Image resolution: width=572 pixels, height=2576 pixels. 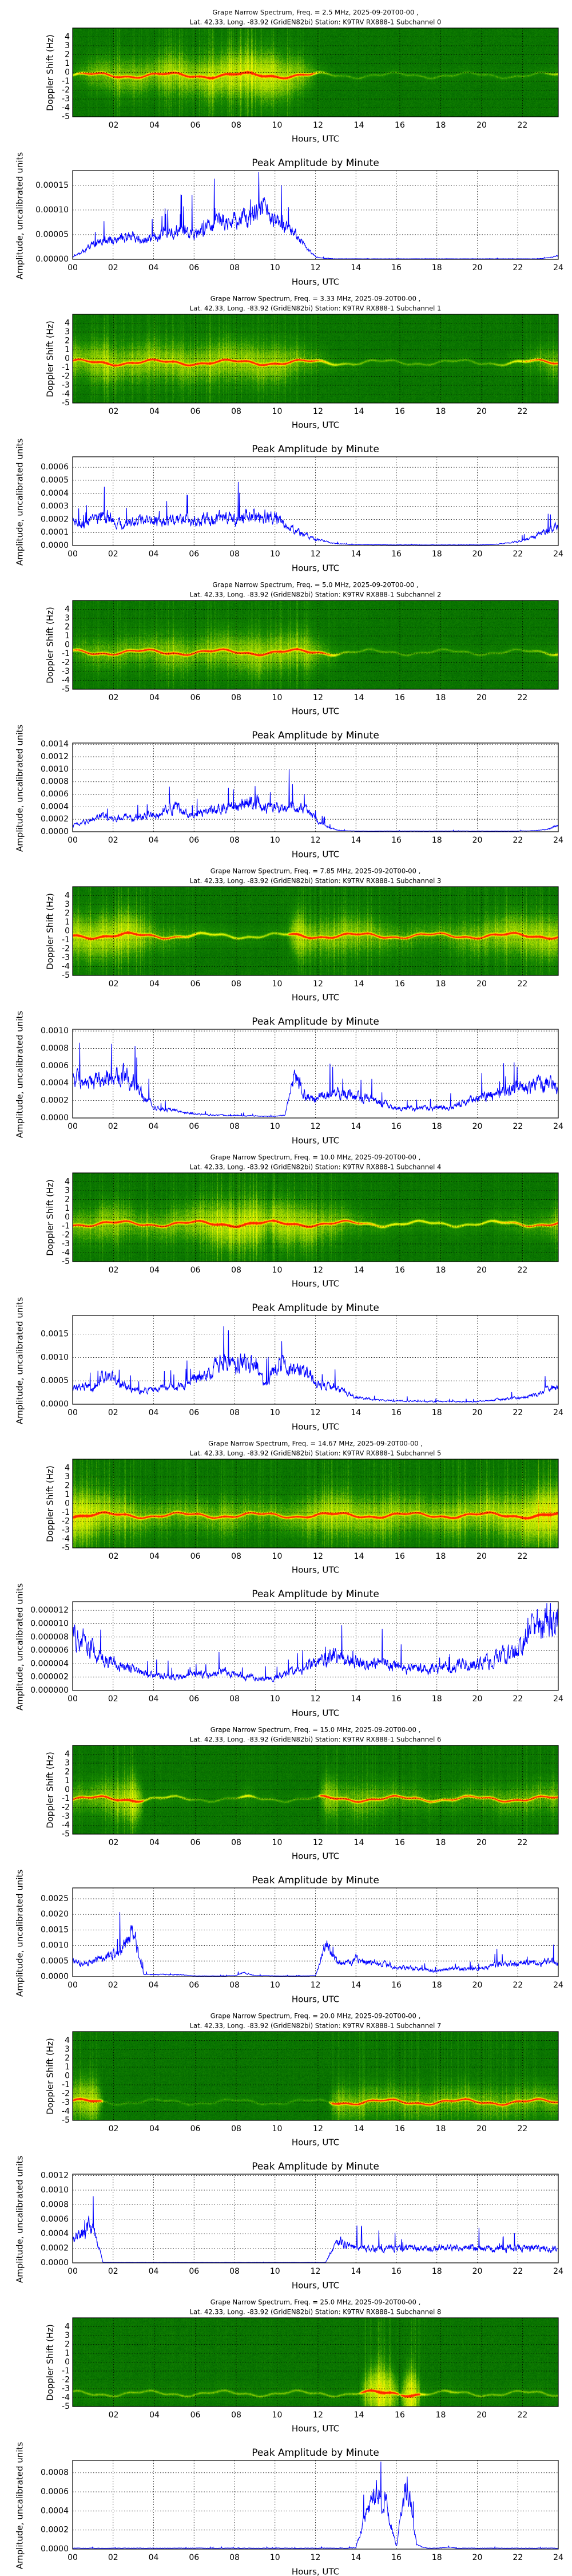 What do you see at coordinates (315, 568) in the screenshot?
I see `amplitude-x-axis-label: Hours, UTC` at bounding box center [315, 568].